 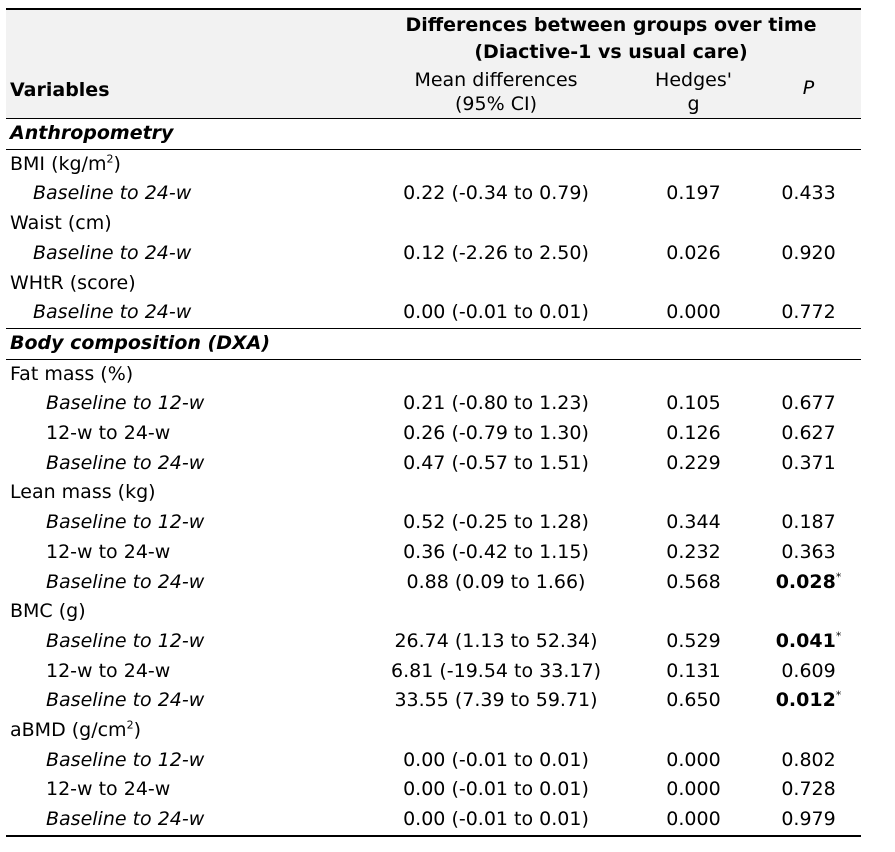 I want to click on variable-name: aBMD (g/cm2), so click(x=433, y=731).